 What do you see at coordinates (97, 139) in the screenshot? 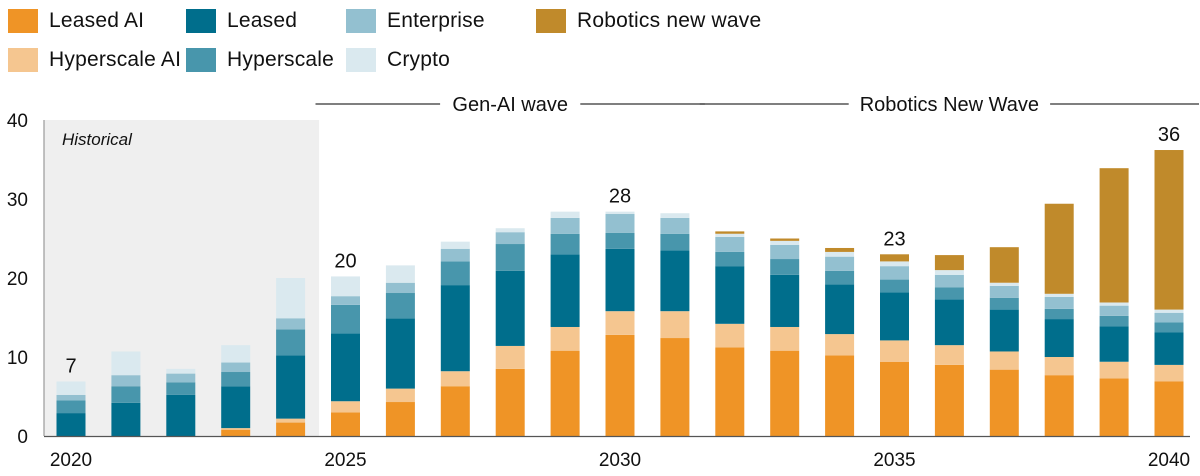
I see `historical-label: Historical` at bounding box center [97, 139].